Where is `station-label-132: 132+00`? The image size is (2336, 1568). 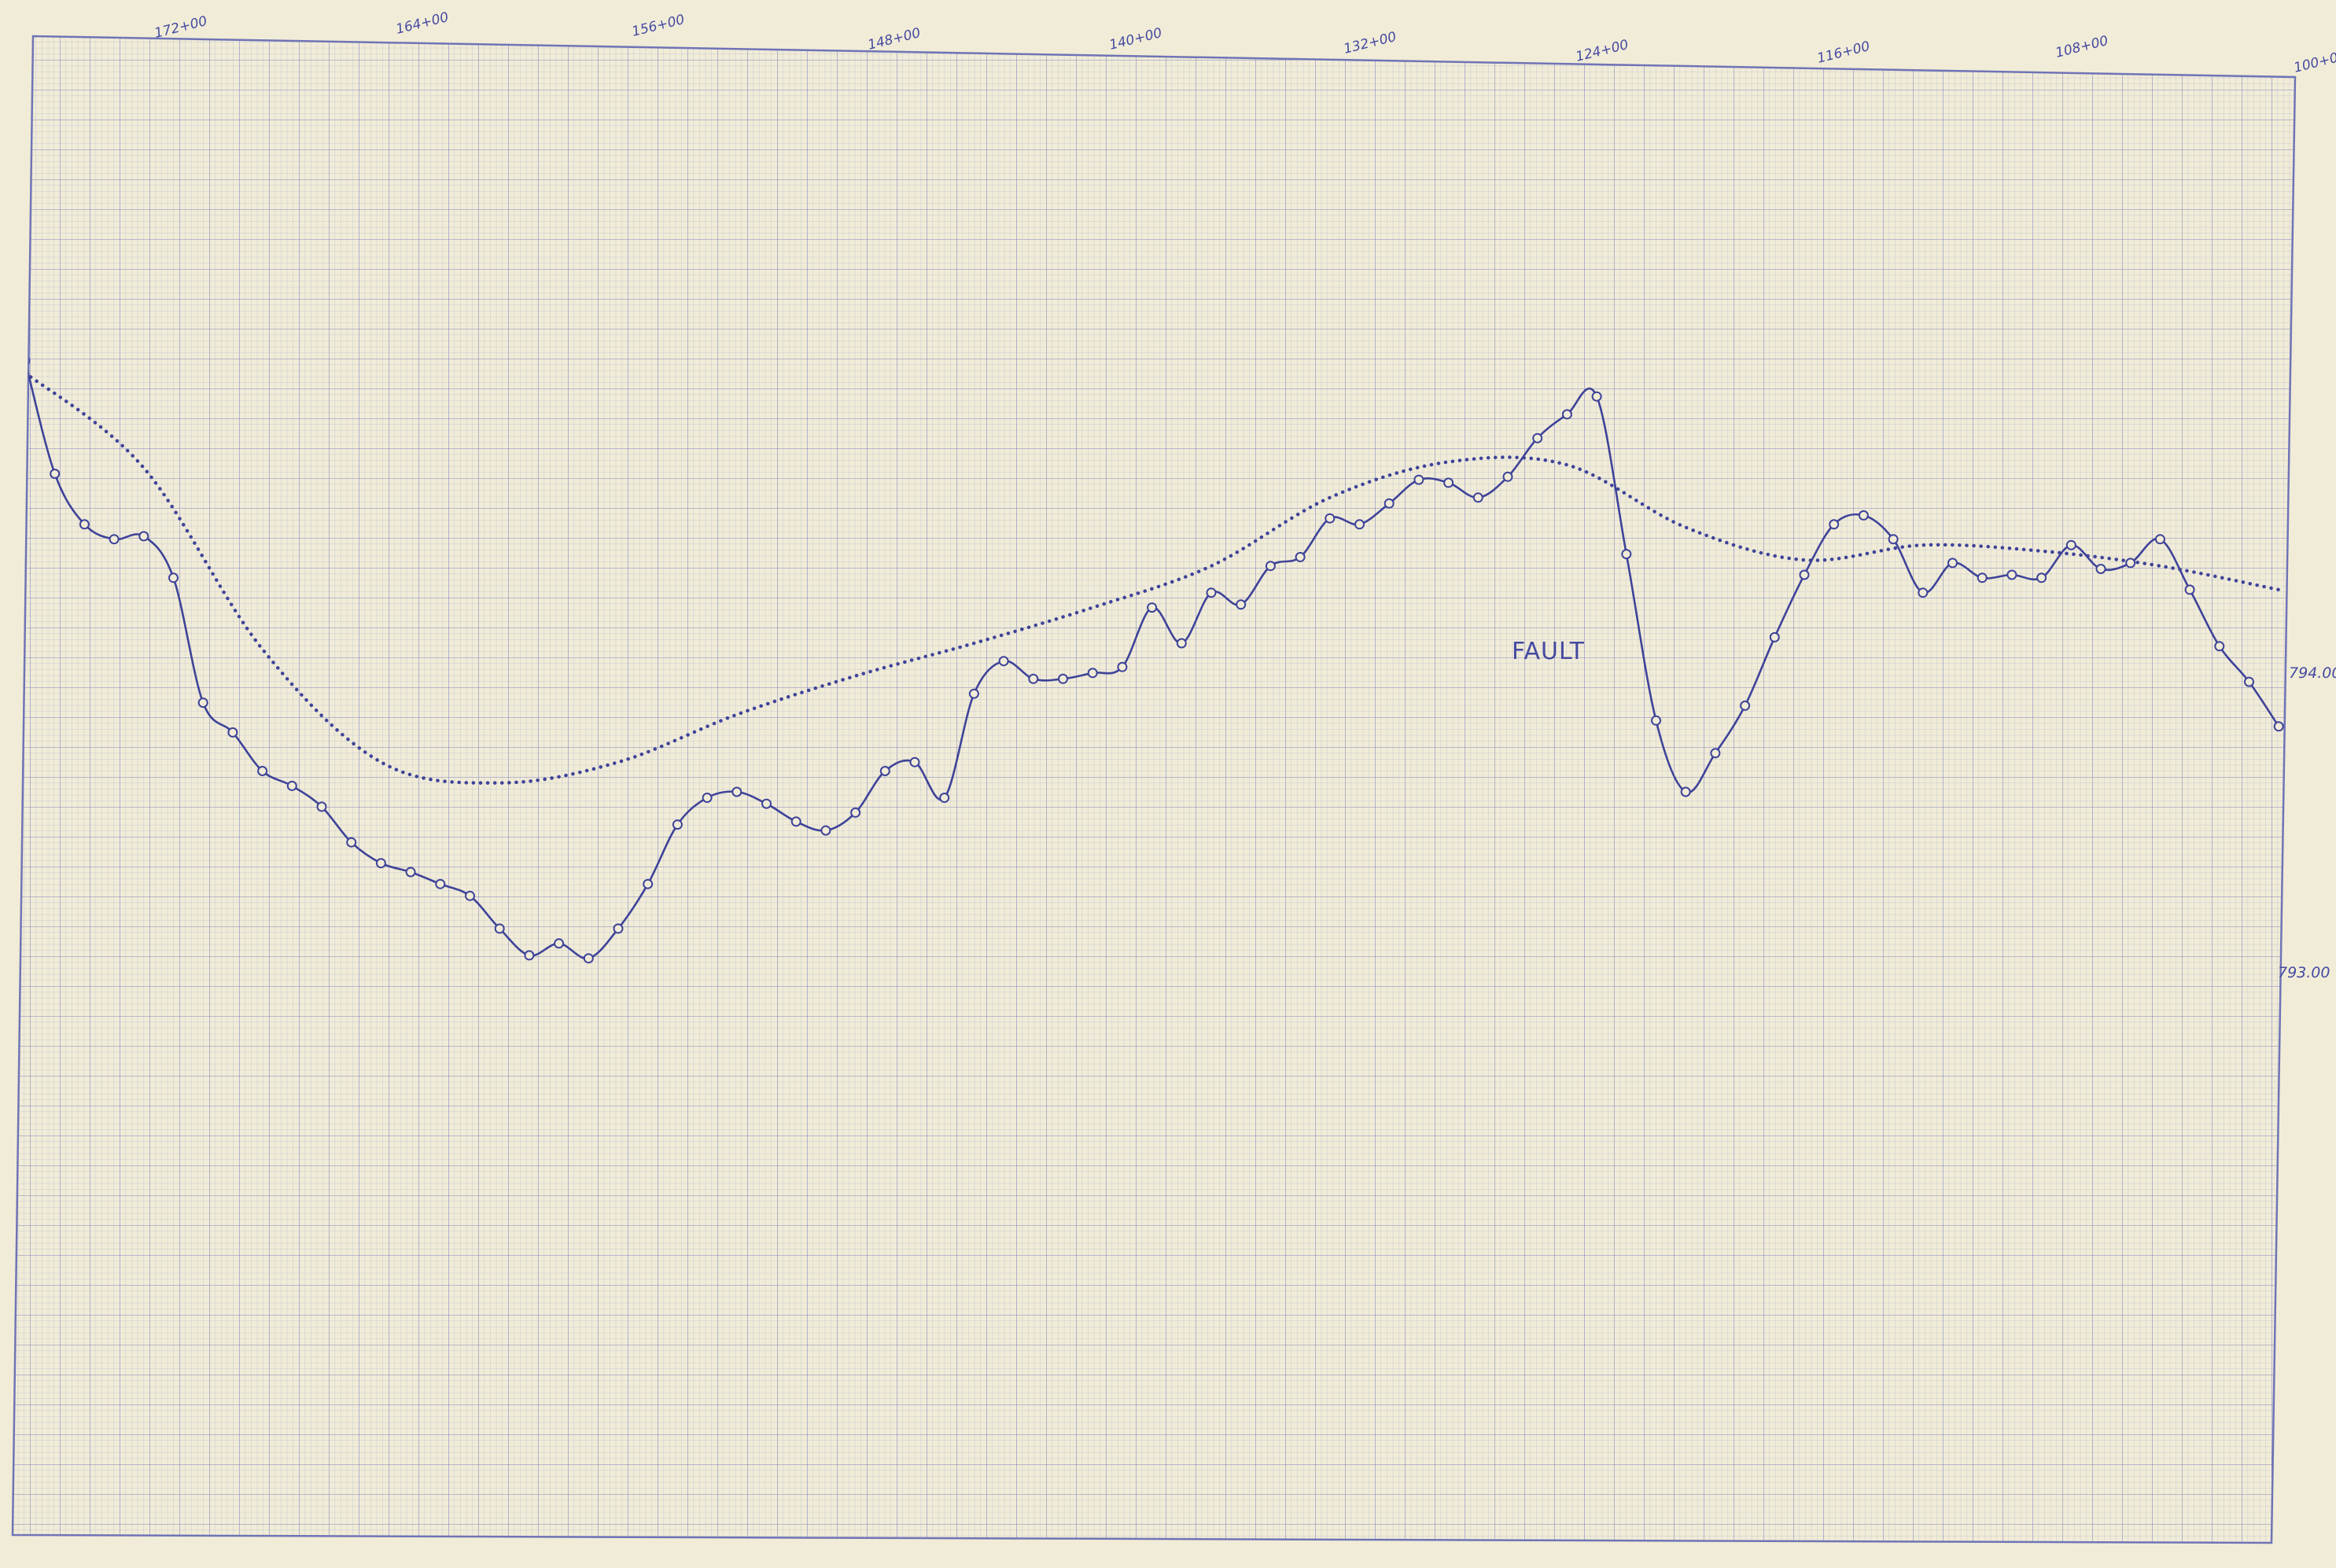
station-label-132: 132+00 is located at coordinates (1370, 43).